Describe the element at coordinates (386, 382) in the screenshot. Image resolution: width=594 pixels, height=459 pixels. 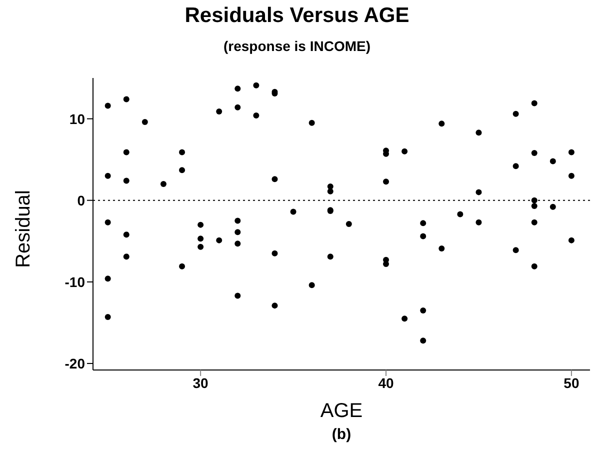
I see `x-tick-label: 40` at that location.